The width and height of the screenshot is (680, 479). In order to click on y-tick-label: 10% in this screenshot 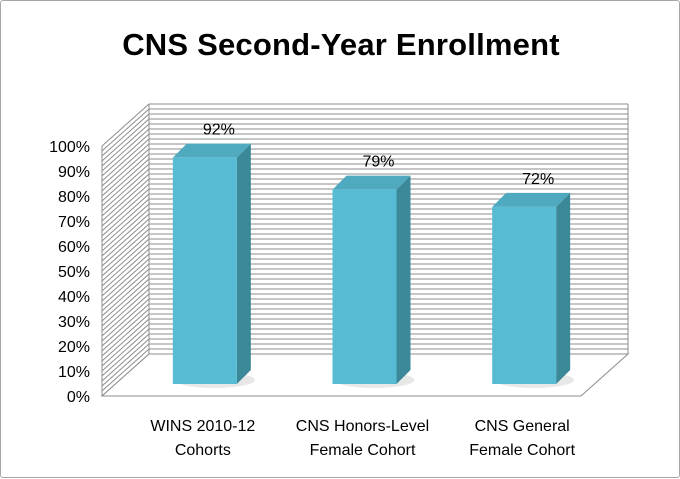, I will do `click(74, 372)`.